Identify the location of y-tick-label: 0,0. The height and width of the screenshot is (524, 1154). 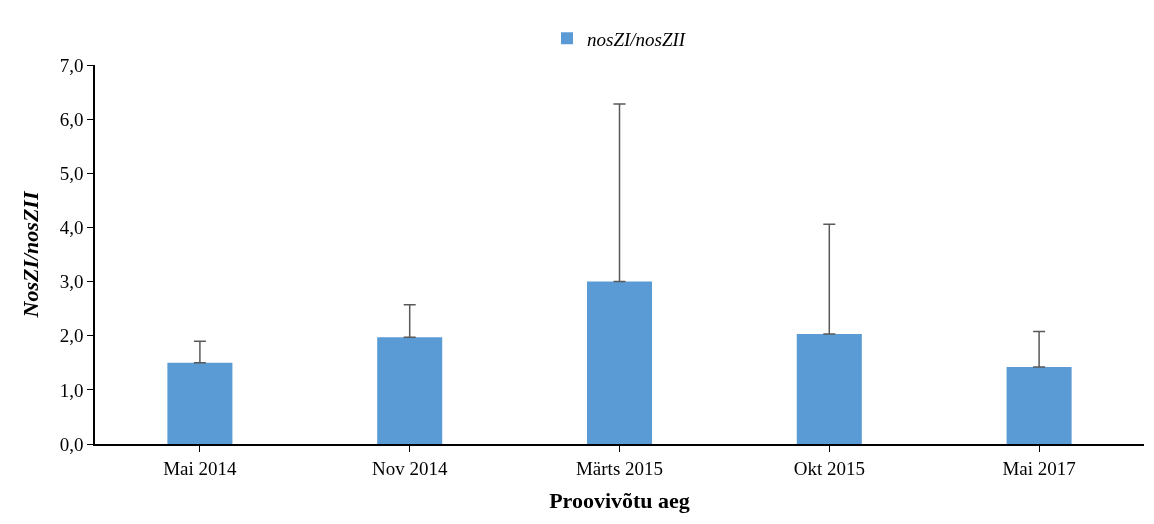
(71, 444).